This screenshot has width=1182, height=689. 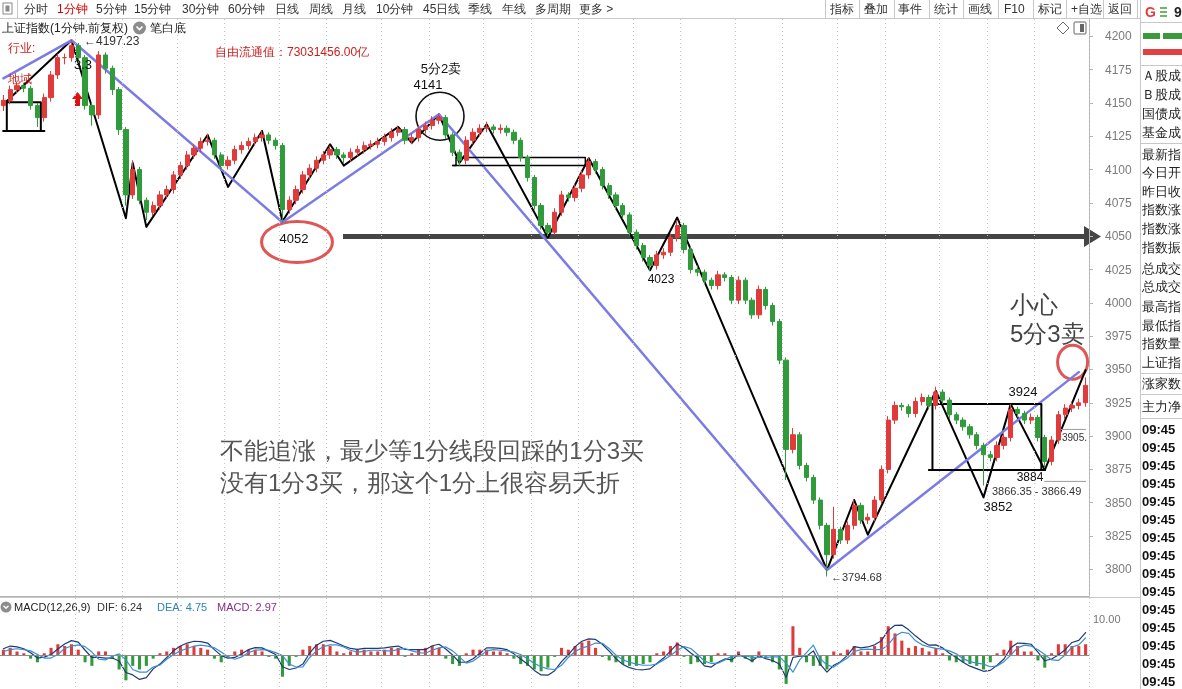 What do you see at coordinates (514, 9) in the screenshot?
I see `text: 年线` at bounding box center [514, 9].